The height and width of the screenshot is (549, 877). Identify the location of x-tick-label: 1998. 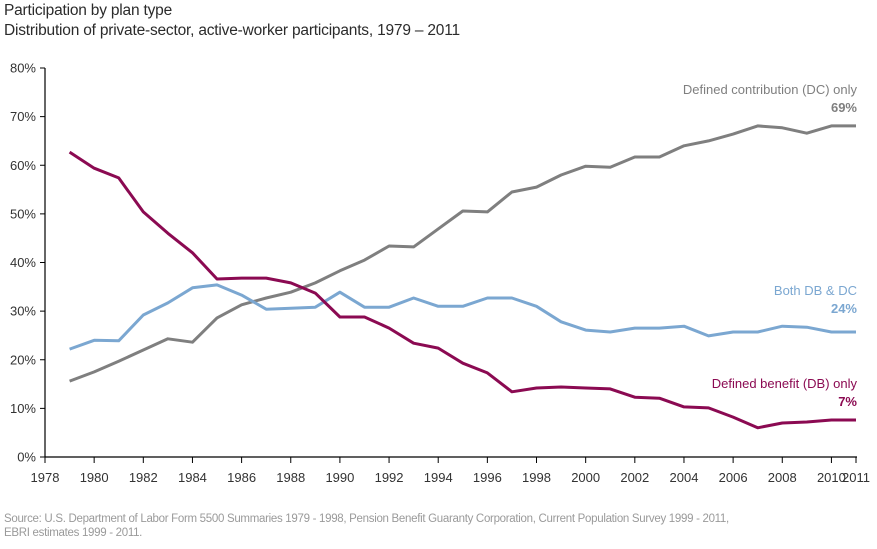
(536, 477).